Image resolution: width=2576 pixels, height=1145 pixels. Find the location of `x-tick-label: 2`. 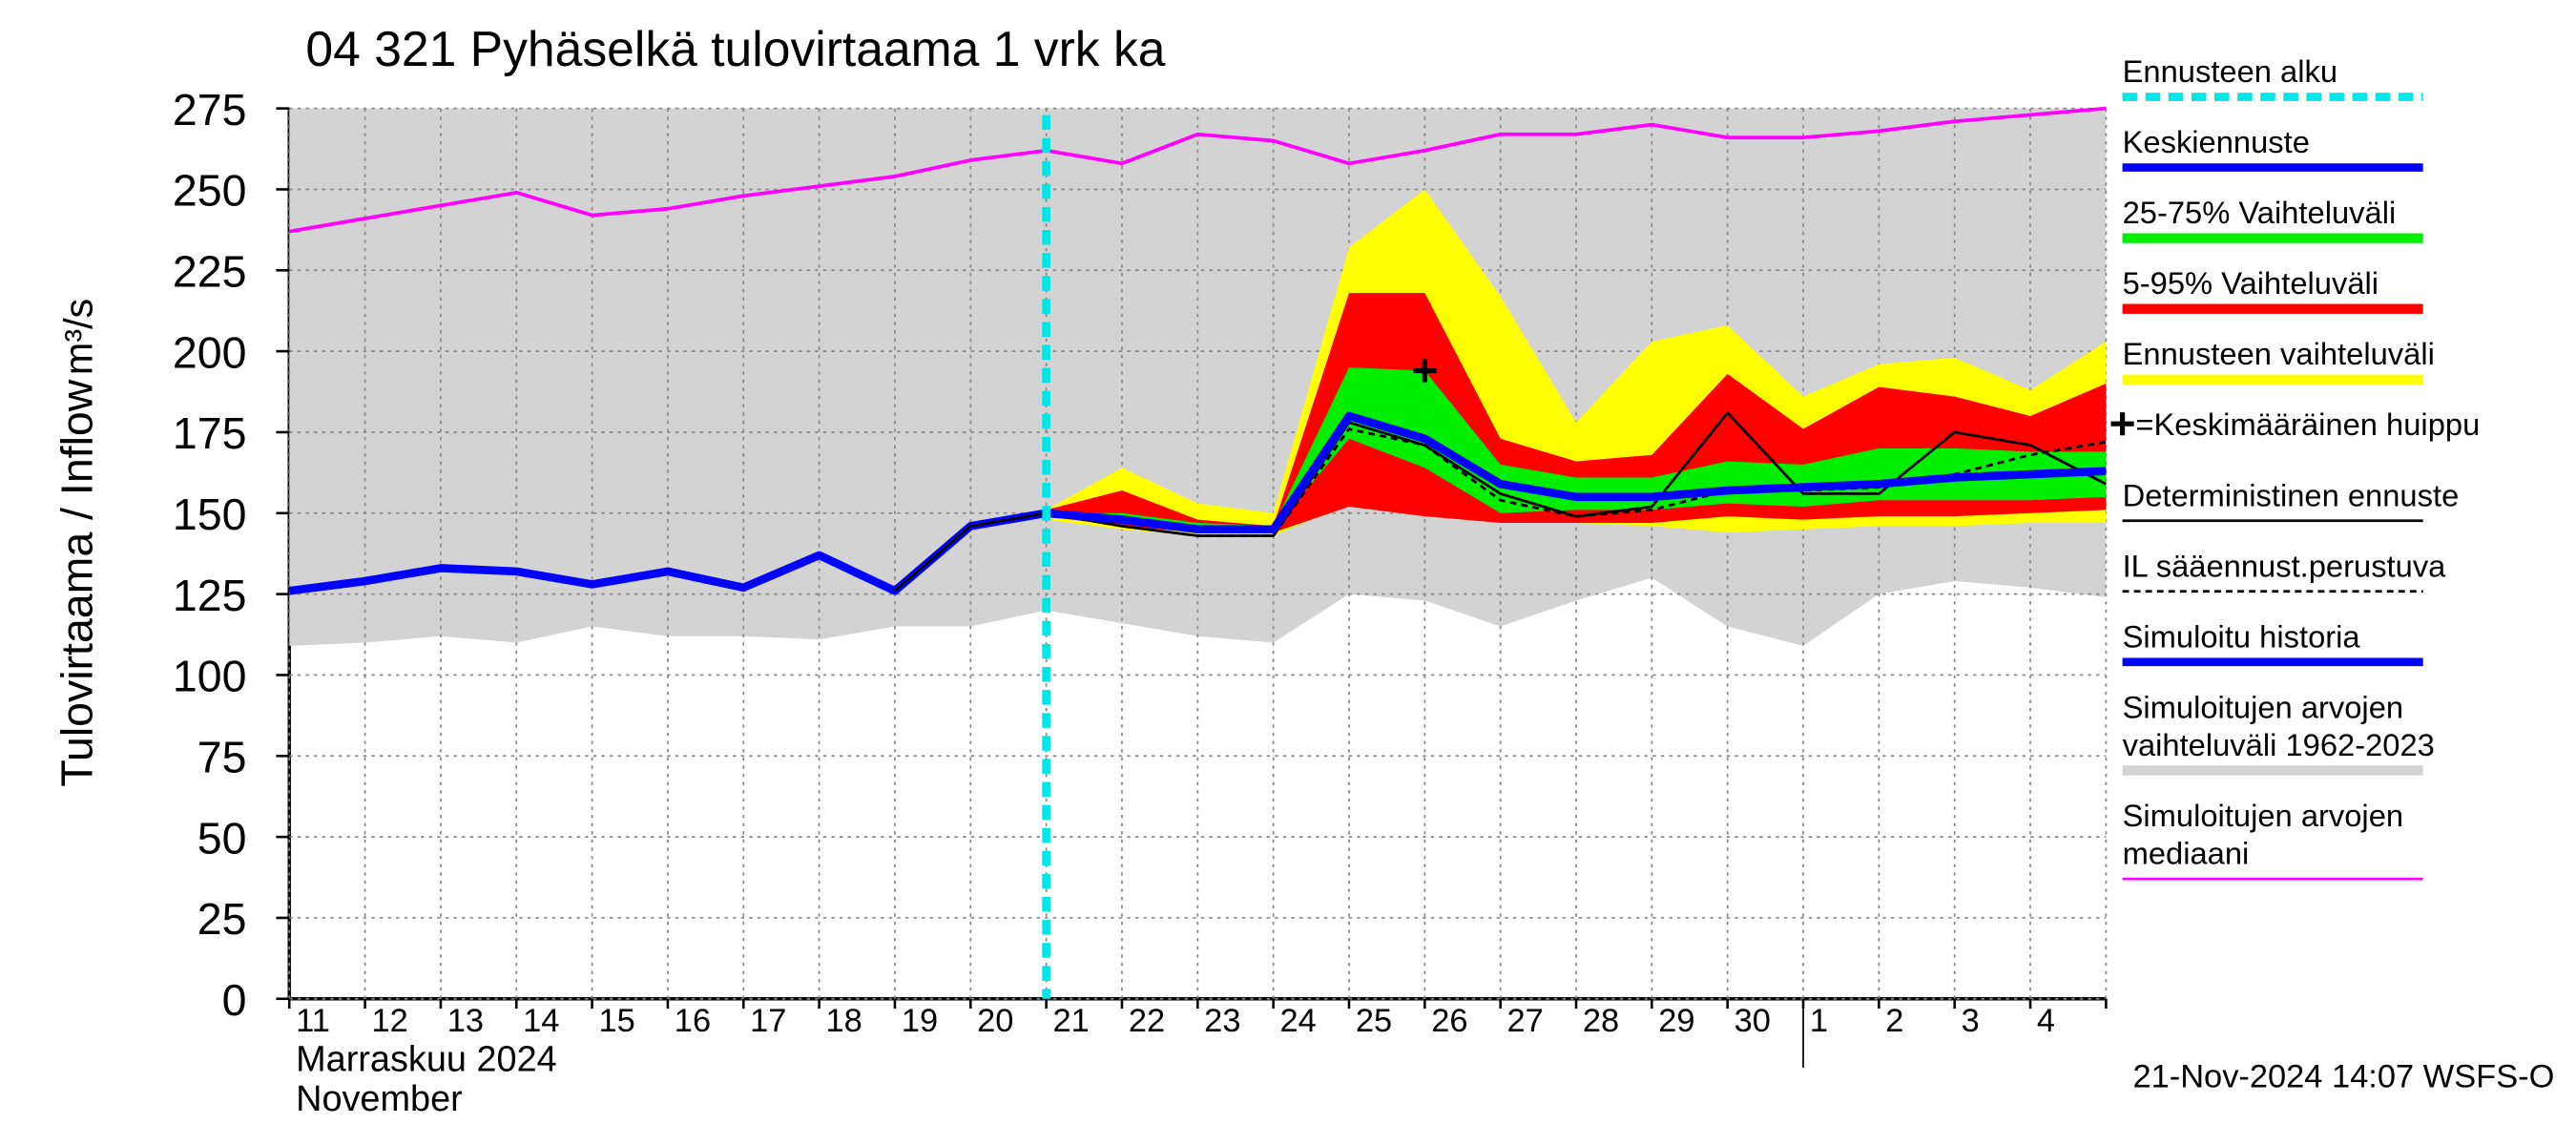

x-tick-label: 2 is located at coordinates (1894, 1021).